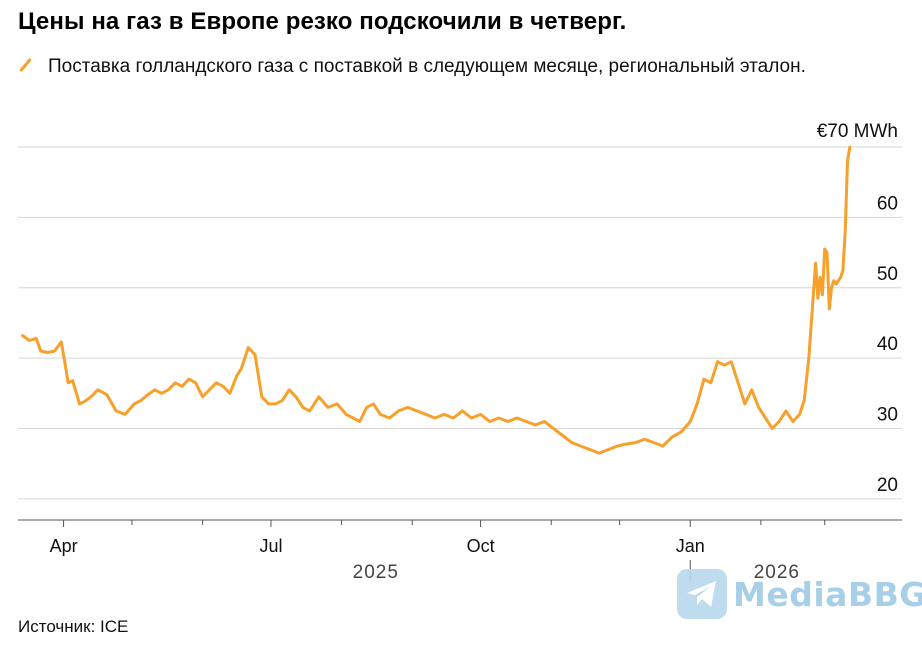  Describe the element at coordinates (857, 308) in the screenshot. I see `y-axis-labels: 20 30 40 50 60 €70 MWh` at that location.